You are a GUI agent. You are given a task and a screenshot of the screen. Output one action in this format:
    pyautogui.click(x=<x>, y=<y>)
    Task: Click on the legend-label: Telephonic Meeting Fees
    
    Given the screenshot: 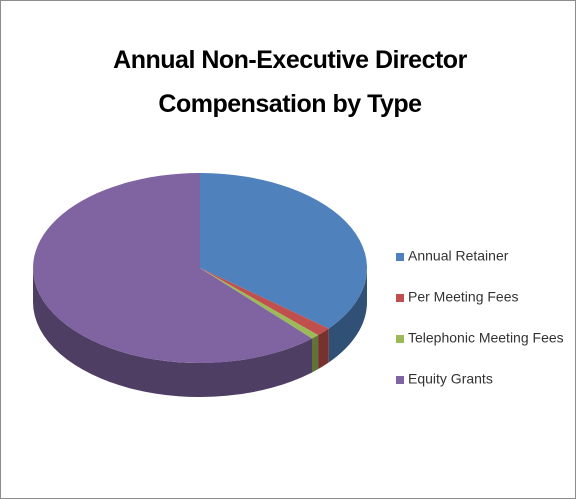 What is the action you would take?
    pyautogui.click(x=486, y=338)
    